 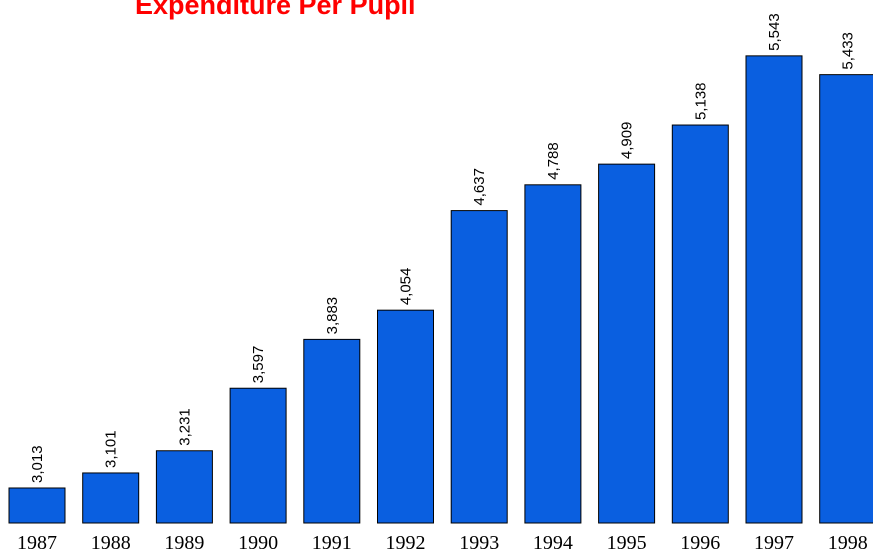 I want to click on value-label: 5,138, so click(x=700, y=101).